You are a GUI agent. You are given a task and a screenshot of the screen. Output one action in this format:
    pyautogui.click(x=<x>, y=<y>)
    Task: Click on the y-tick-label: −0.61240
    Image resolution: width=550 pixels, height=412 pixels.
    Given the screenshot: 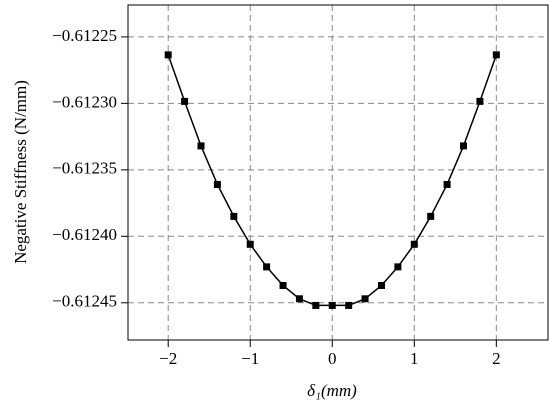 What is the action you would take?
    pyautogui.click(x=84, y=234)
    